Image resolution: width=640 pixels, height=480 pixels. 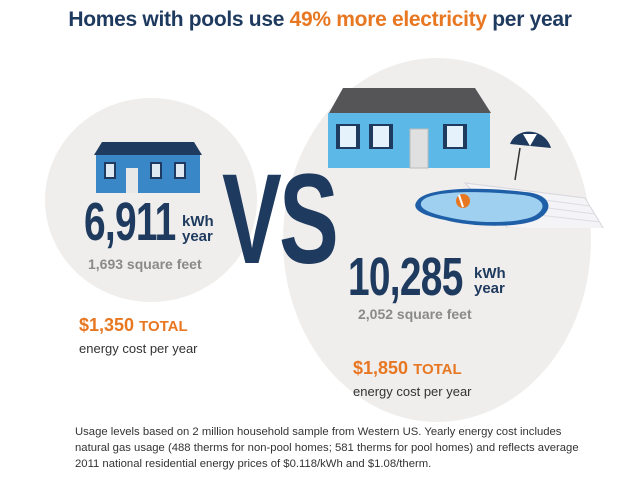 What do you see at coordinates (529, 19) in the screenshot?
I see `headline-suffix: per year` at bounding box center [529, 19].